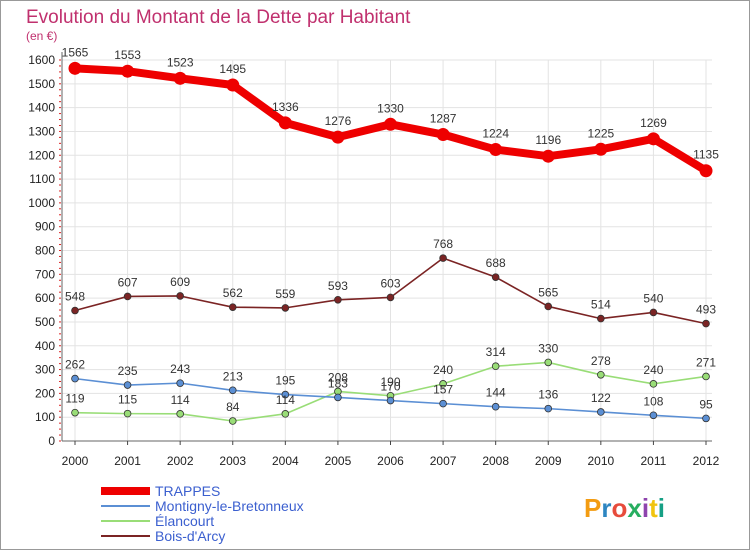 This screenshot has width=750, height=550. I want to click on data-label: 95, so click(706, 404).